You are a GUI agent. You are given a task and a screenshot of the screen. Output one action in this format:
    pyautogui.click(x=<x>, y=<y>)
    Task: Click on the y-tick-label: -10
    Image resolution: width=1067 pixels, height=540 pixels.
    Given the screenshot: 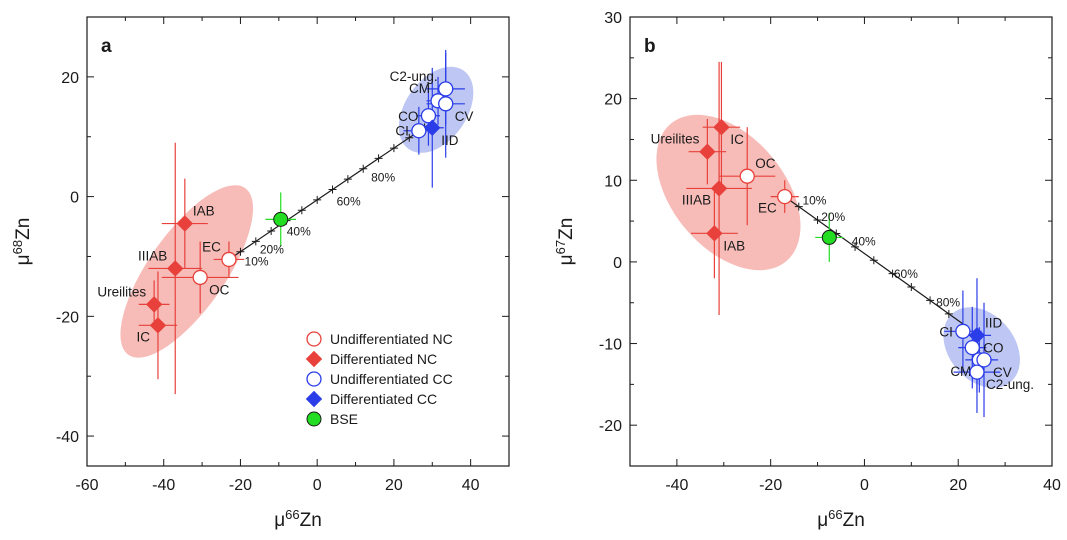 What is the action you would take?
    pyautogui.click(x=610, y=345)
    